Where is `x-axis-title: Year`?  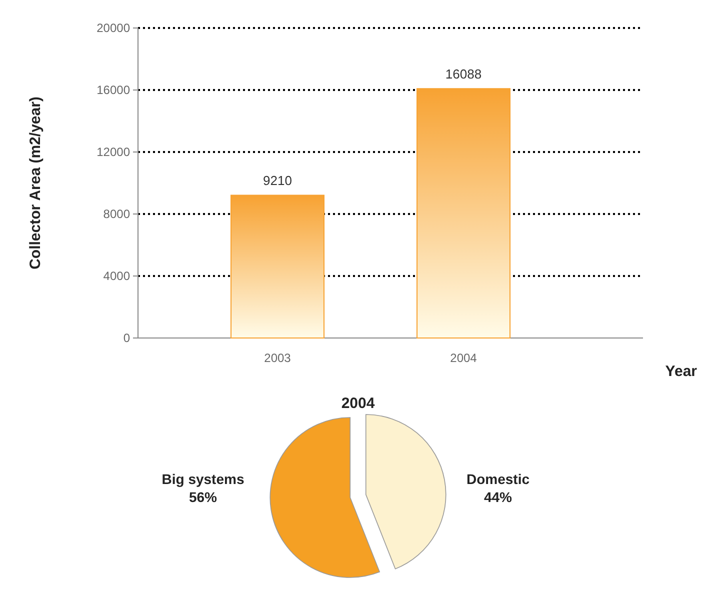 x-axis-title: Year is located at coordinates (681, 371).